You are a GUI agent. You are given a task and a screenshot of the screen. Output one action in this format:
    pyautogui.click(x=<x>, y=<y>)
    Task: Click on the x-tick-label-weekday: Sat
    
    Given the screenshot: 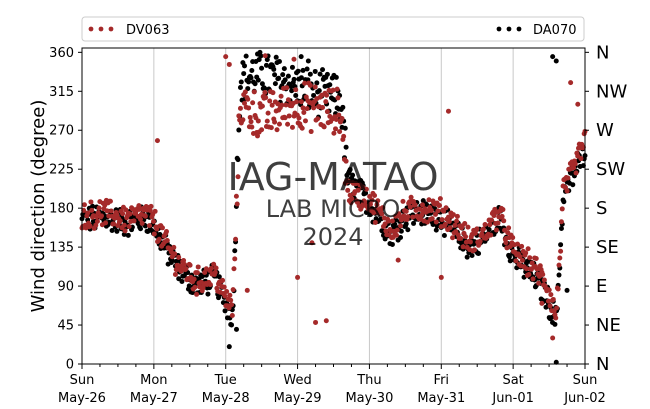 What is the action you would take?
    pyautogui.click(x=512, y=380)
    